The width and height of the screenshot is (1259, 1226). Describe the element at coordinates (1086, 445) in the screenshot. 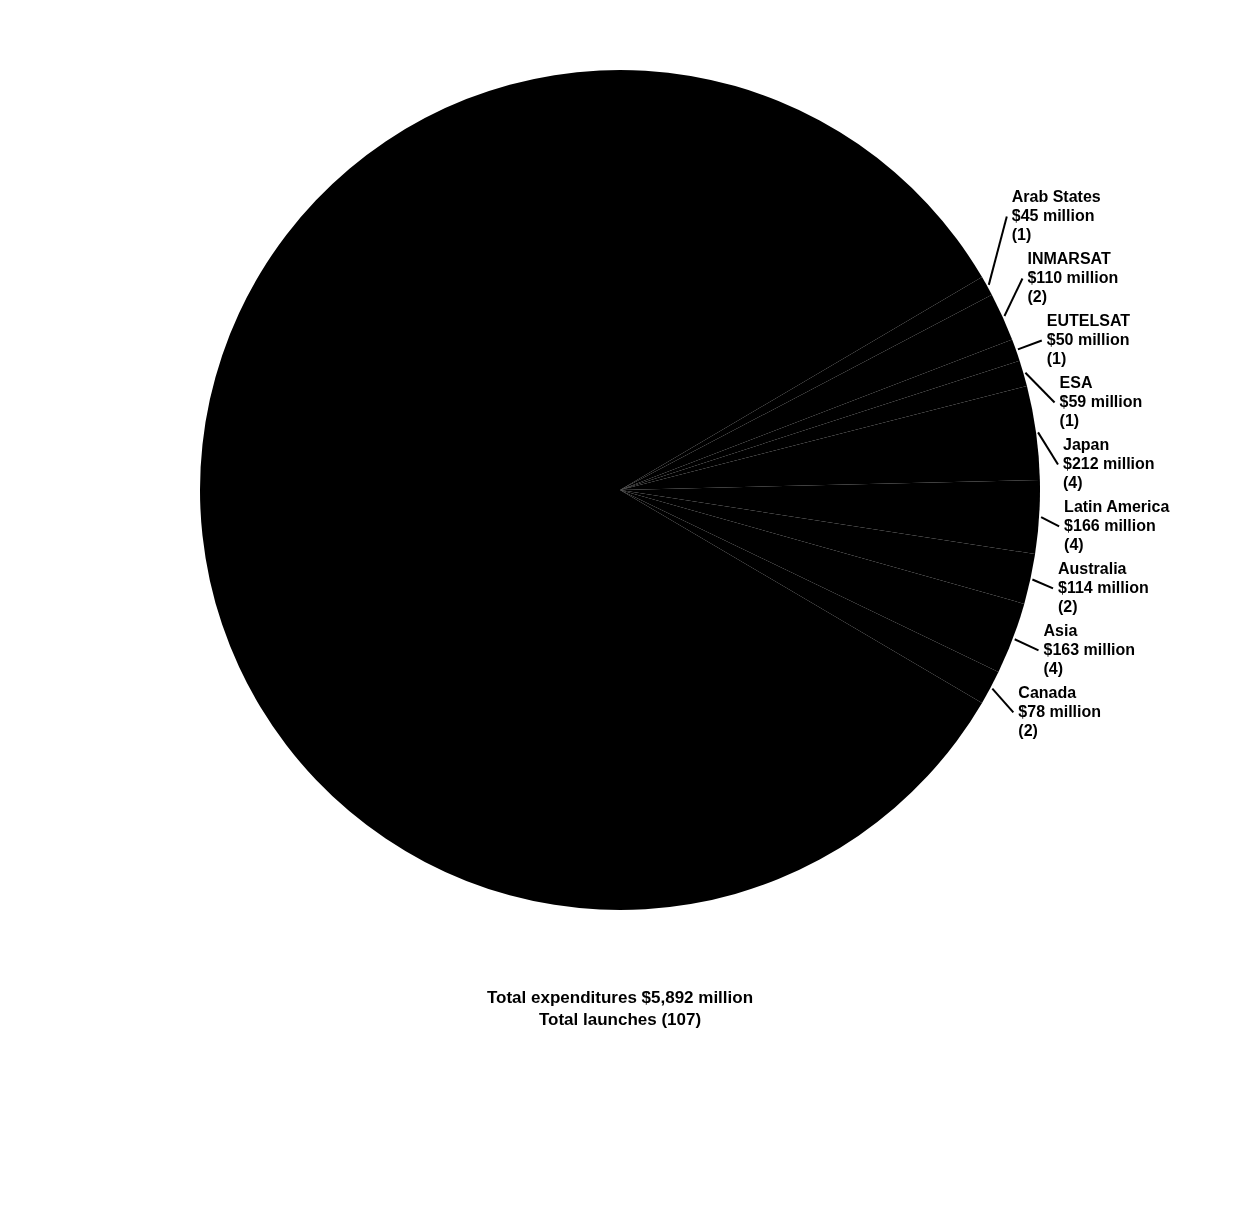

I see `slice-label: Japan` at that location.